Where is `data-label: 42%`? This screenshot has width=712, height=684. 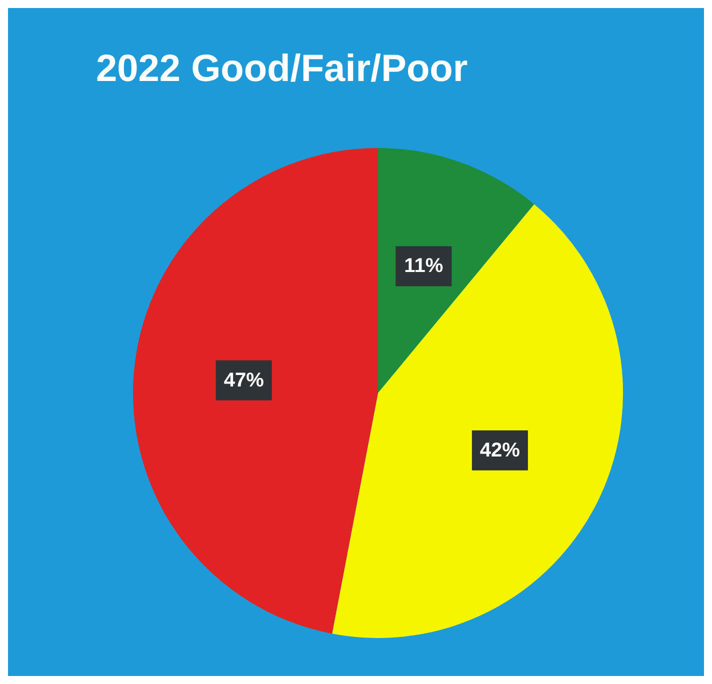
data-label: 42% is located at coordinates (500, 450).